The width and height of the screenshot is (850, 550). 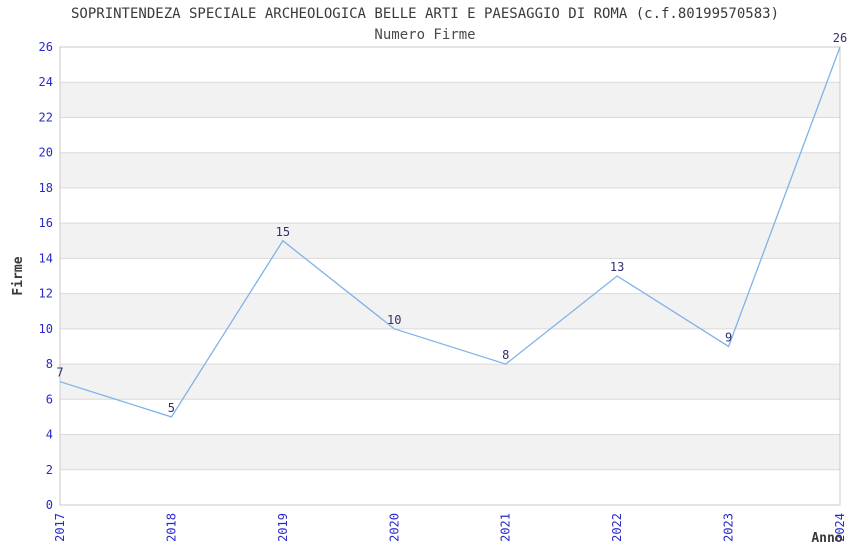 I want to click on y-tick-label: 10, so click(x=46, y=329).